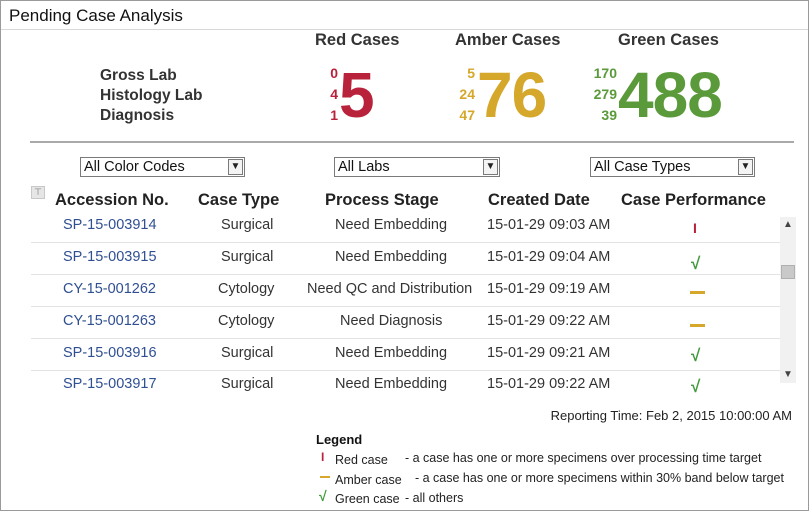 This screenshot has height=511, width=809. I want to click on lab-label-gross: Gross Lab, so click(138, 75).